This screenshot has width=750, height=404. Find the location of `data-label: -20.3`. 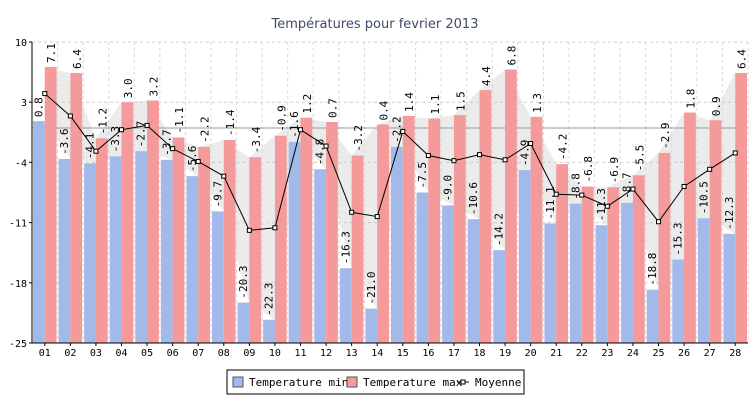

data-label: -20.3 is located at coordinates (243, 281).